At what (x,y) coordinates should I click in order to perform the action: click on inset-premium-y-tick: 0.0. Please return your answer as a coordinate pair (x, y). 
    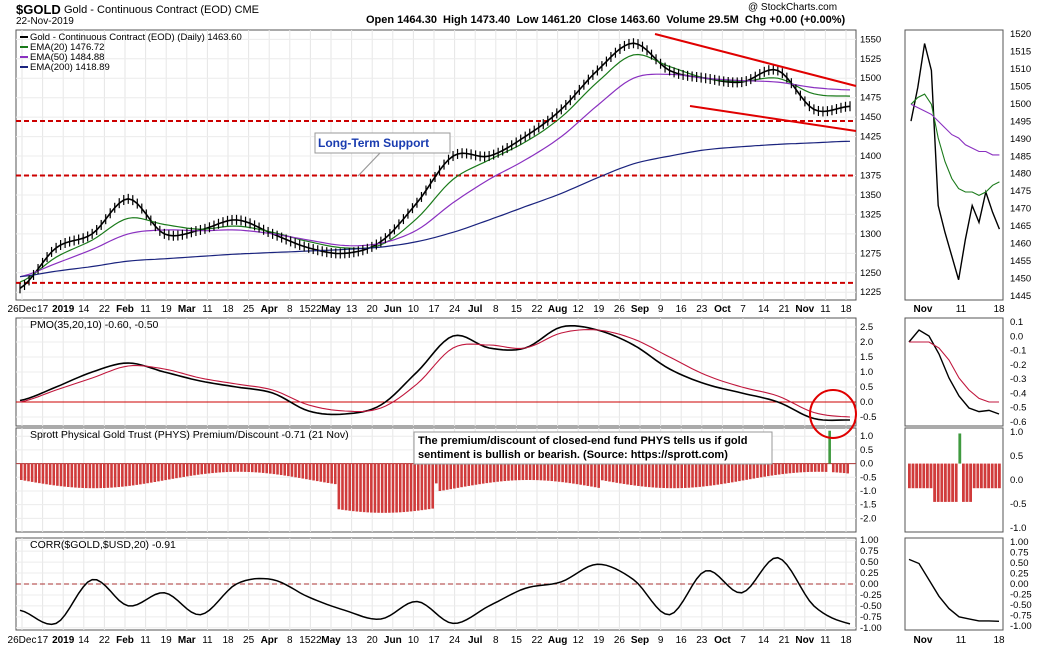
    Looking at the image, I should click on (1016, 480).